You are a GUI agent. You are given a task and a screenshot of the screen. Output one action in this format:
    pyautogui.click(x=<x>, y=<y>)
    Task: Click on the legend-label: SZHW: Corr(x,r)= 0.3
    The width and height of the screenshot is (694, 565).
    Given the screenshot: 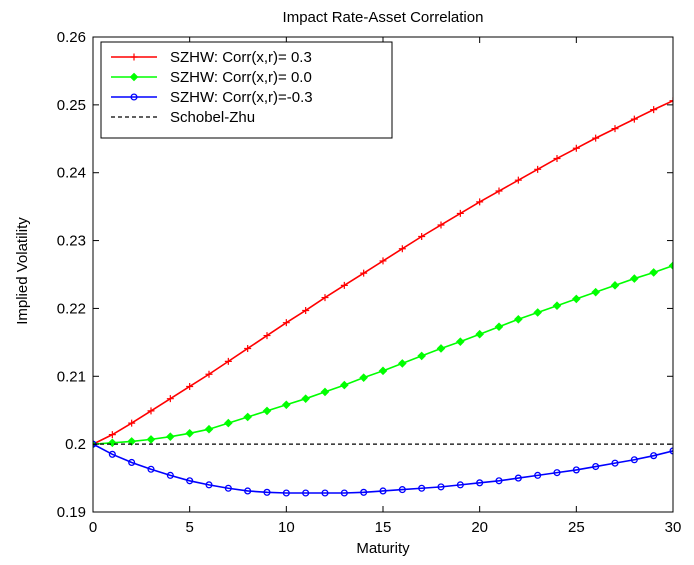 What is the action you would take?
    pyautogui.click(x=241, y=57)
    